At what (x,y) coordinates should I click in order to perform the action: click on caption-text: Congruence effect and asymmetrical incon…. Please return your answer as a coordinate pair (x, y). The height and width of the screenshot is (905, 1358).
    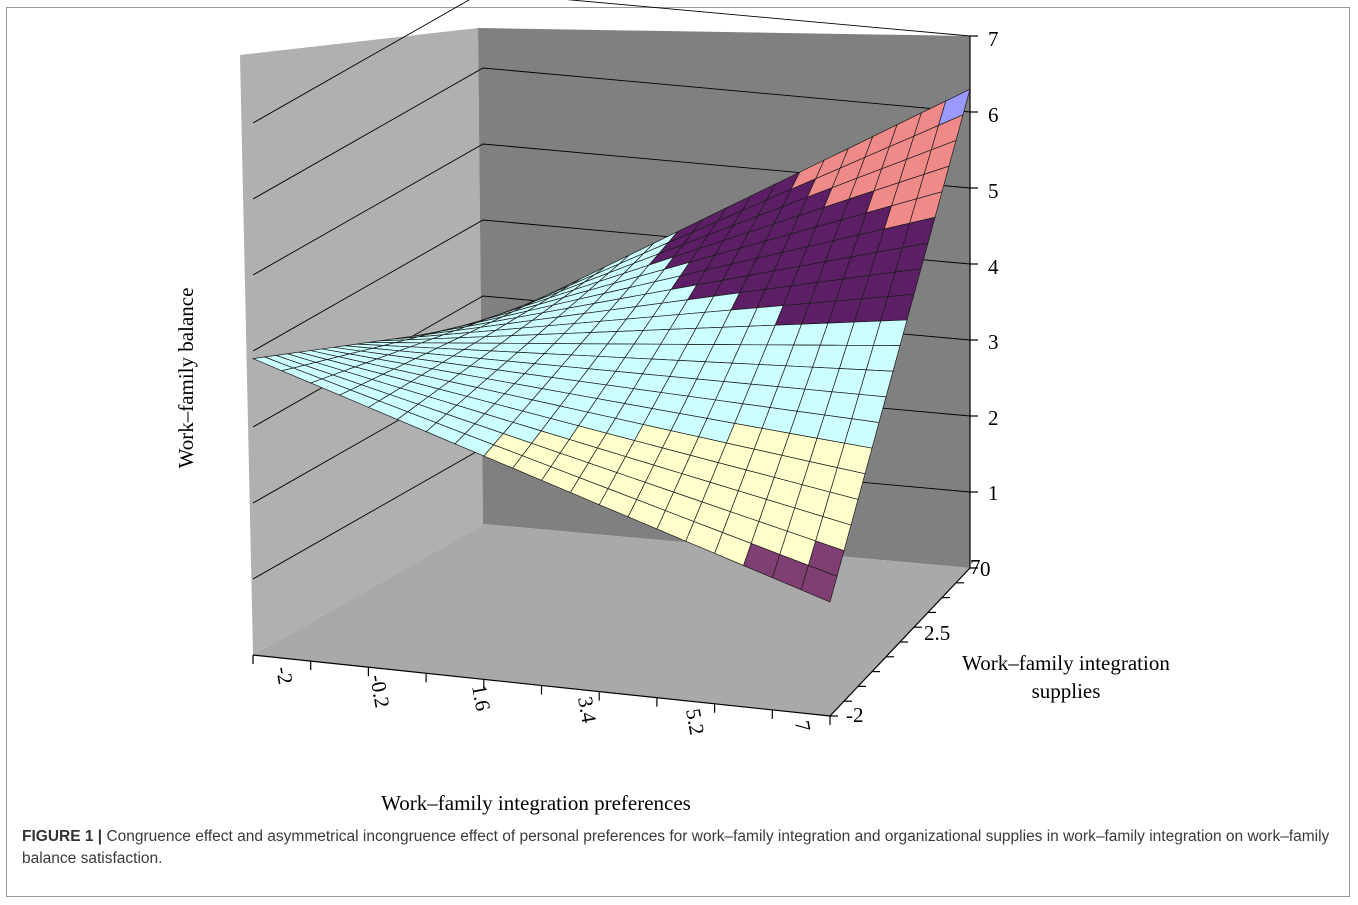
    Looking at the image, I should click on (676, 847).